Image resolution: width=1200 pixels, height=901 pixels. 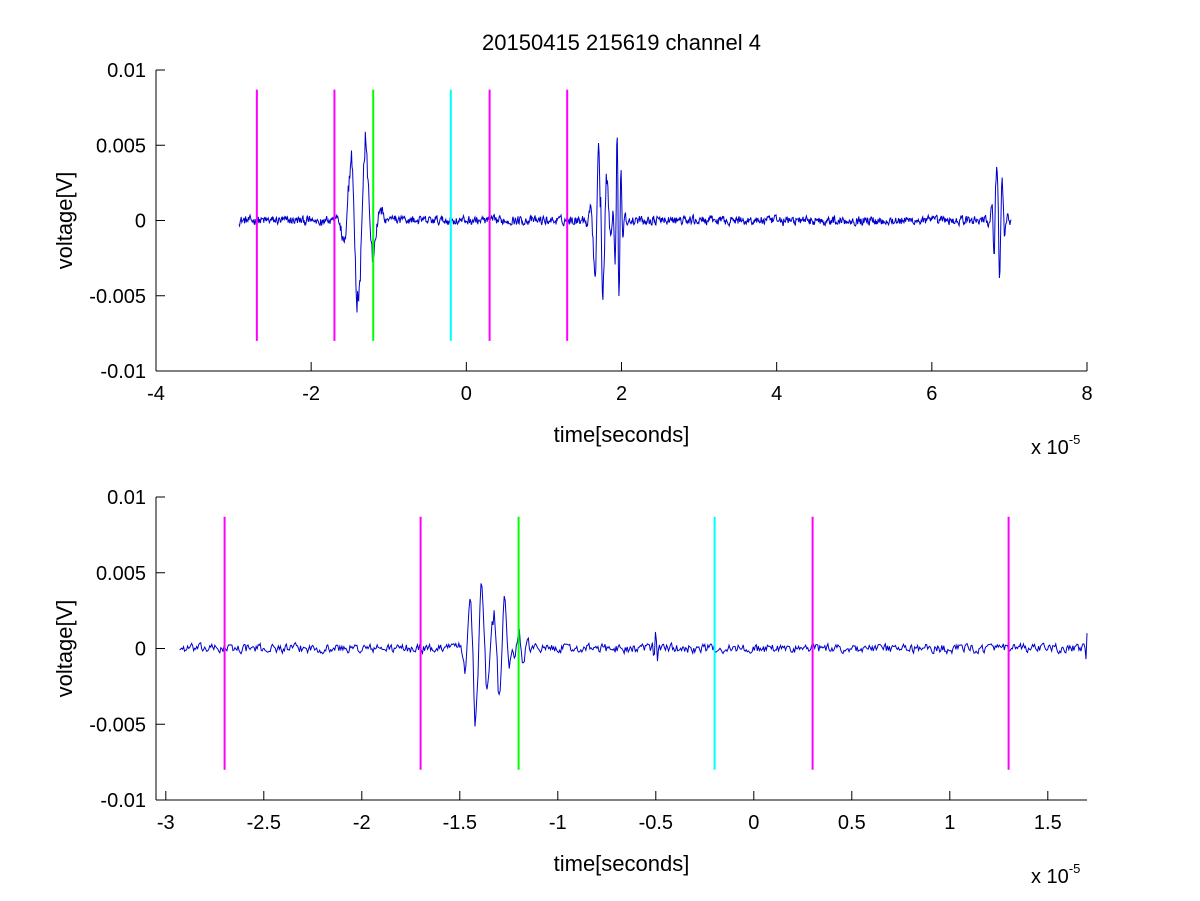 I want to click on x-tick-label: 2, so click(x=621, y=394).